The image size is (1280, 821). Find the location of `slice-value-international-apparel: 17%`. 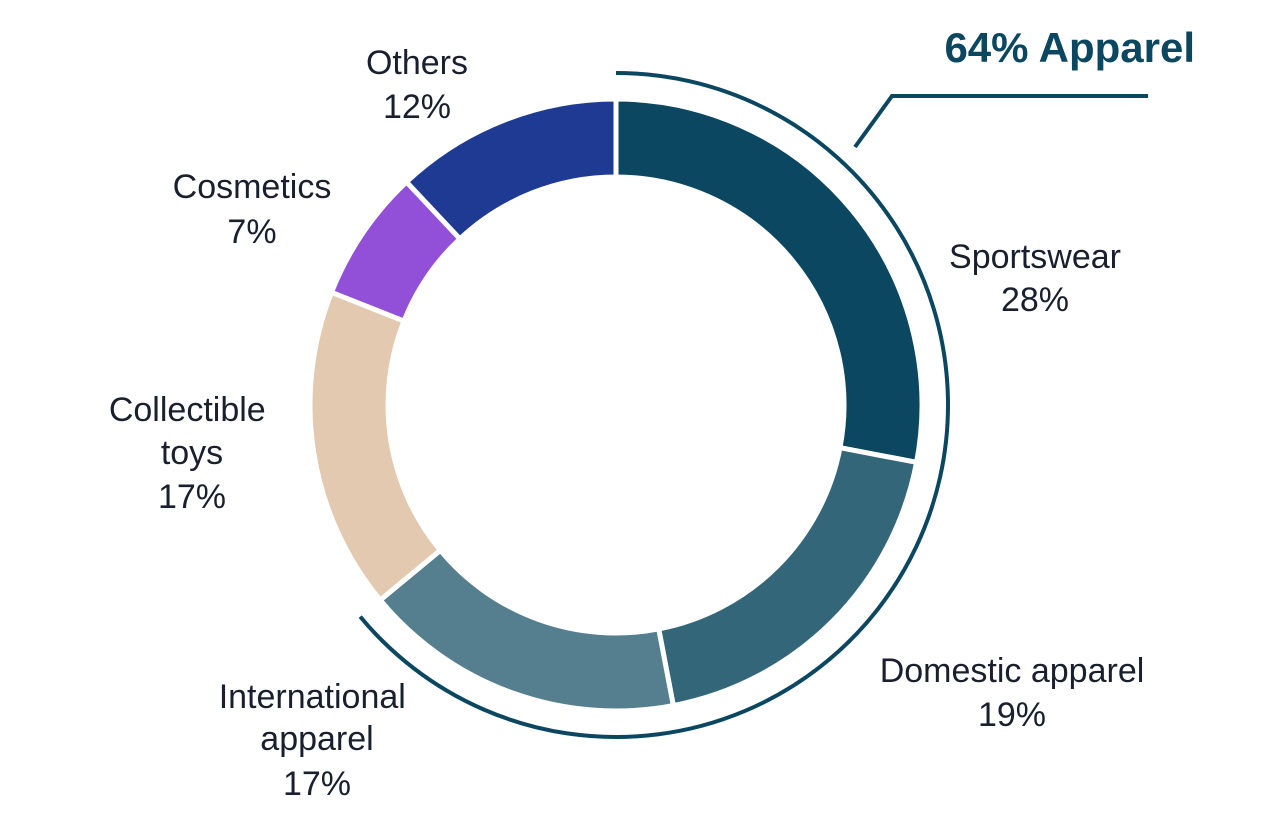

slice-value-international-apparel: 17% is located at coordinates (317, 784).